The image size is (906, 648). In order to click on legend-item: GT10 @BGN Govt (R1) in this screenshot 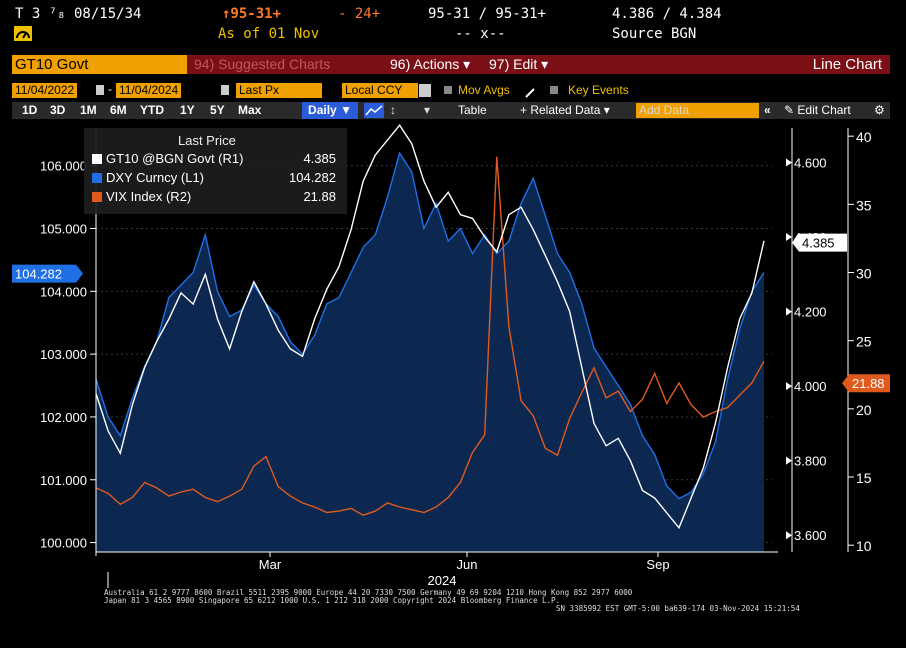, I will do `click(167, 158)`.